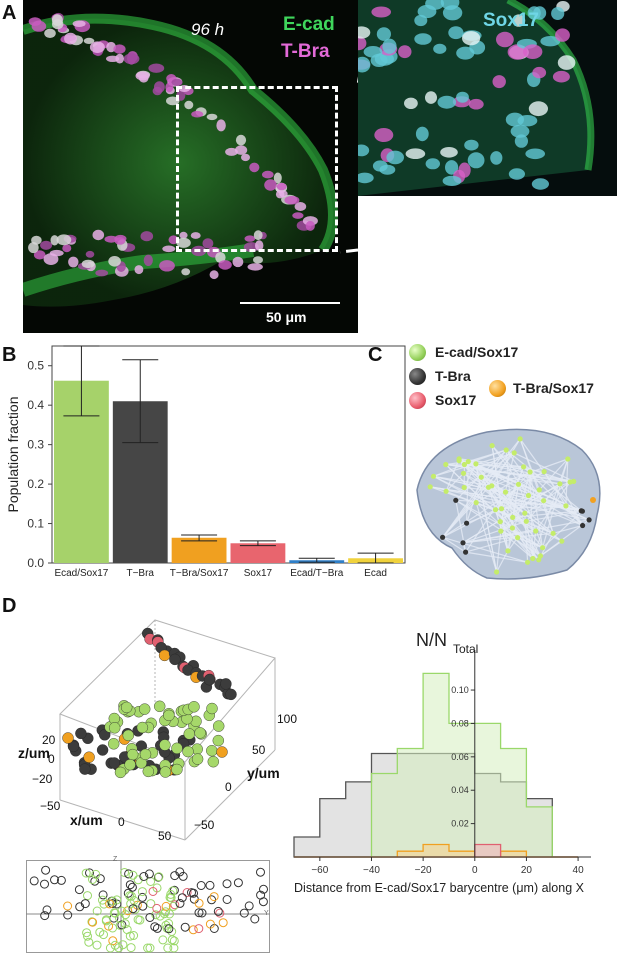 The image size is (617, 960). Describe the element at coordinates (208, 29) in the screenshot. I see `time-label: 96 h` at that location.